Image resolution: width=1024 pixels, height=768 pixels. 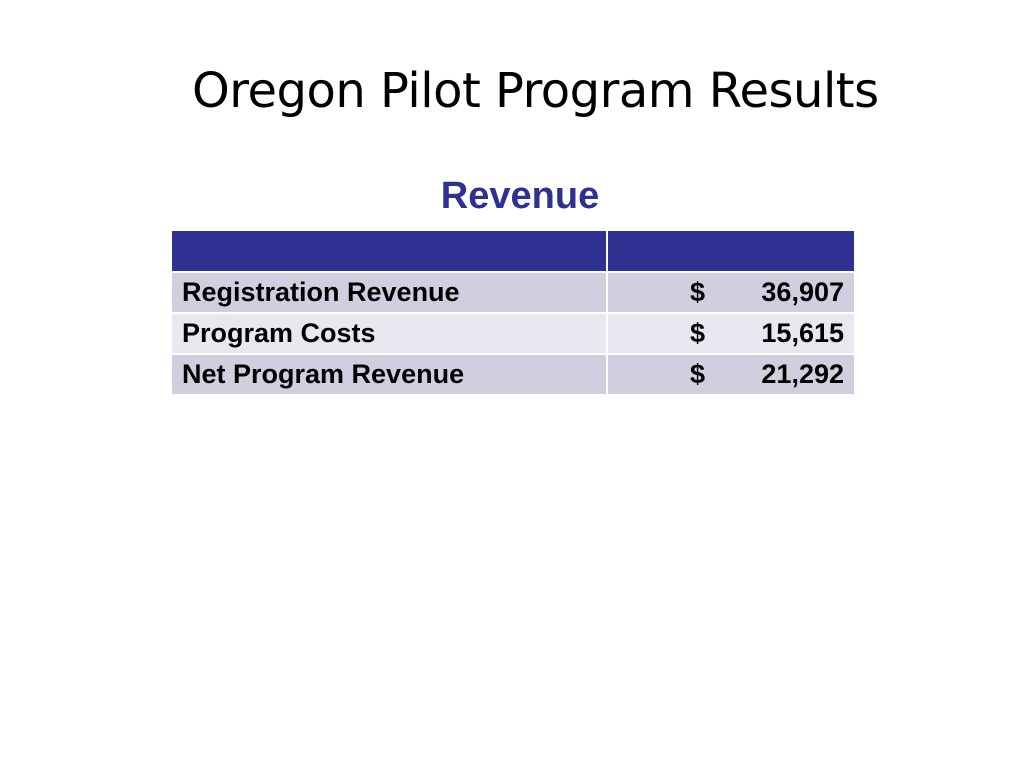 What do you see at coordinates (731, 374) in the screenshot?
I see `row-amount: $ 21,292` at bounding box center [731, 374].